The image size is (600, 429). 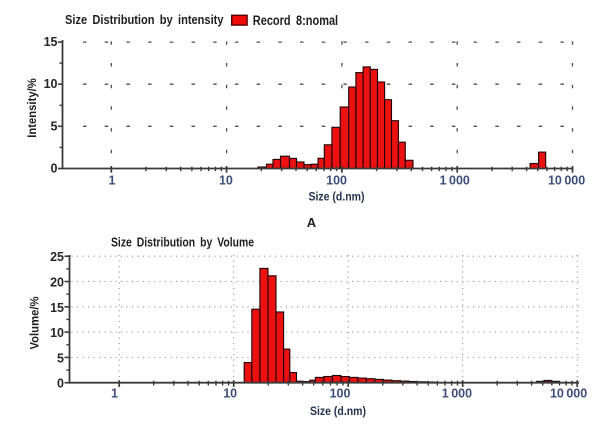 What do you see at coordinates (144, 20) in the screenshot?
I see `svg-text: Size Distribution by intensity` at bounding box center [144, 20].